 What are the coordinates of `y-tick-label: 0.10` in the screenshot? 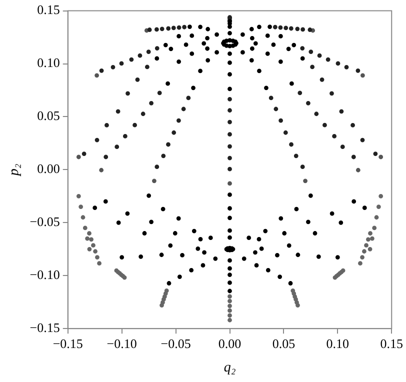 It's located at (48, 62).